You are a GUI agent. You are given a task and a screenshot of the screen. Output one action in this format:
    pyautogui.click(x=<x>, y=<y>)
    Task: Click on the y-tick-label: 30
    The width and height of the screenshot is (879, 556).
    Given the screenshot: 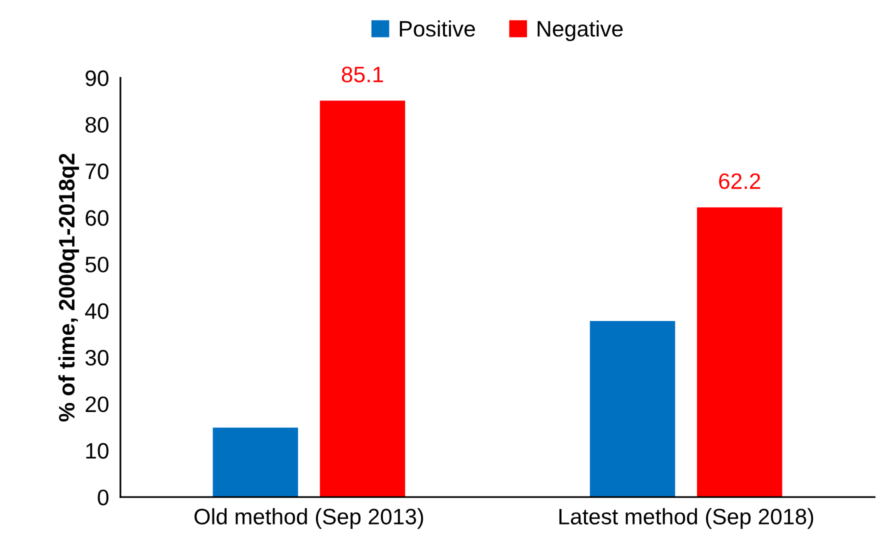 What is the action you would take?
    pyautogui.click(x=96, y=358)
    